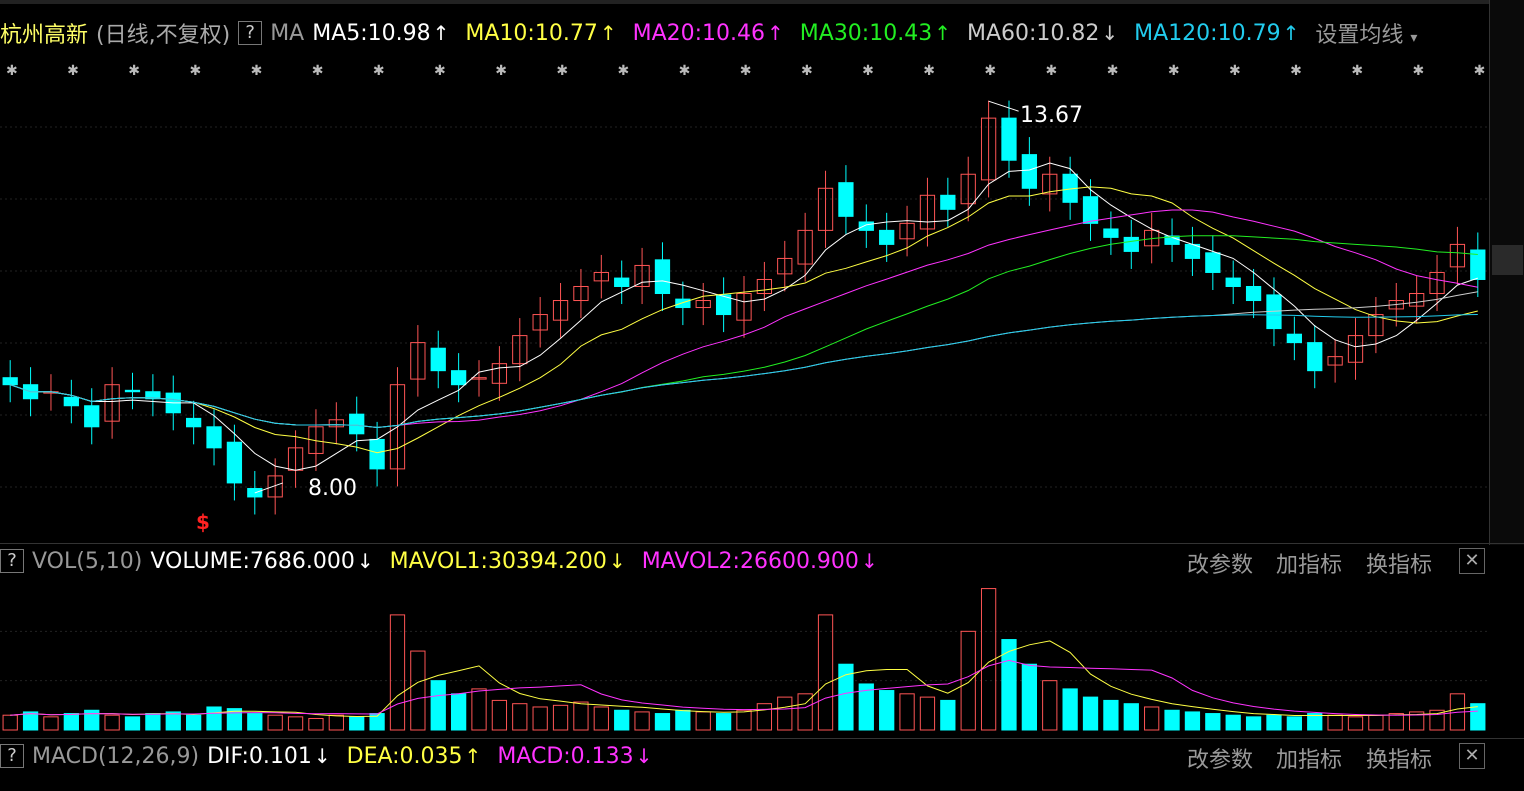  What do you see at coordinates (381, 33) in the screenshot?
I see `ma5-value: MA5:10.98 ↑` at bounding box center [381, 33].